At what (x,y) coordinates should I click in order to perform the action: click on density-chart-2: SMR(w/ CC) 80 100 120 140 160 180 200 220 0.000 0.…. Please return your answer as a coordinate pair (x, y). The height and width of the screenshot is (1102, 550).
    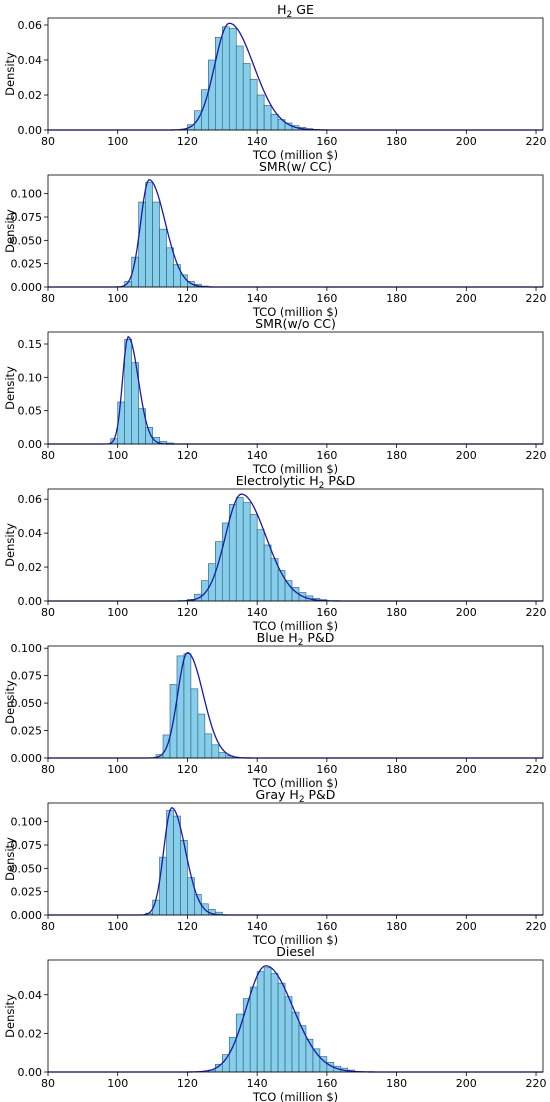
    Looking at the image, I should click on (275, 239).